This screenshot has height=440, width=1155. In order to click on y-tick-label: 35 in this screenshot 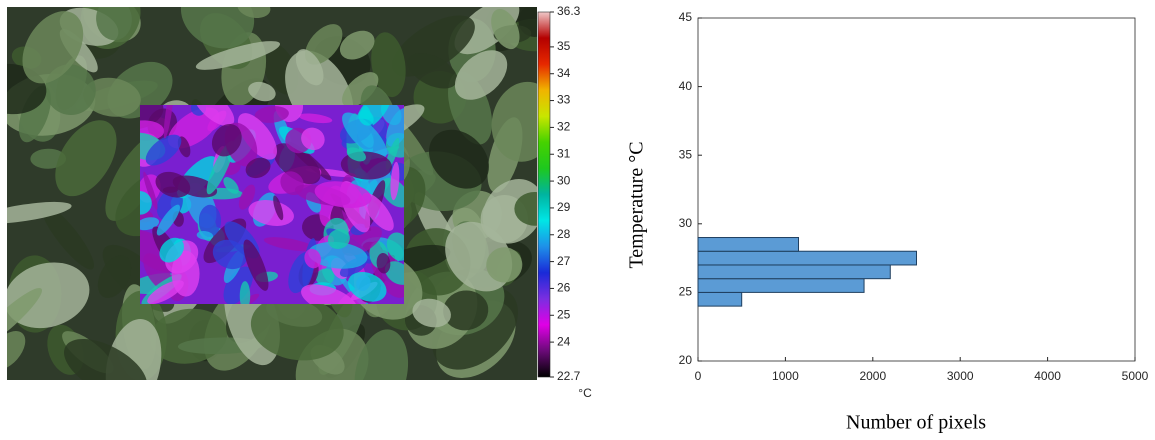, I will do `click(686, 154)`.